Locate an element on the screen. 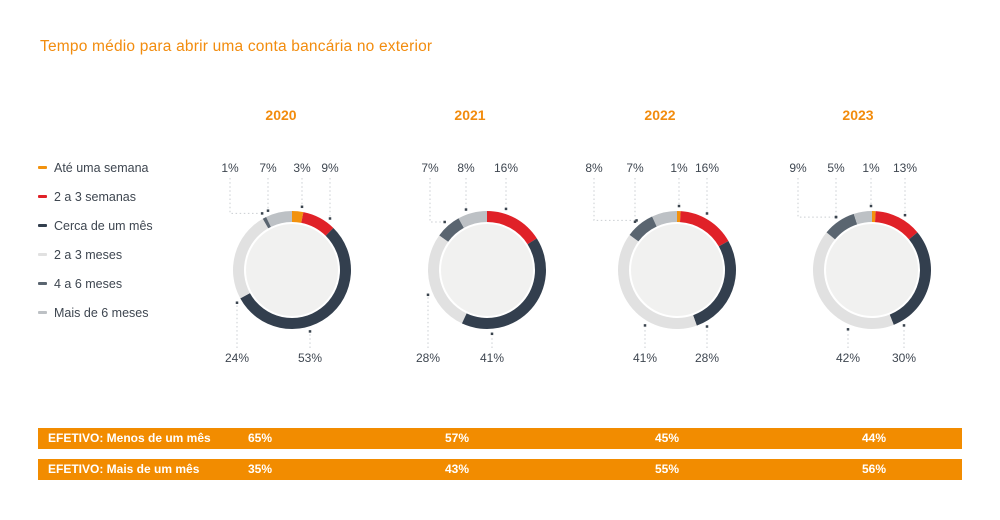  year-header-2020: 2020 is located at coordinates (281, 115).